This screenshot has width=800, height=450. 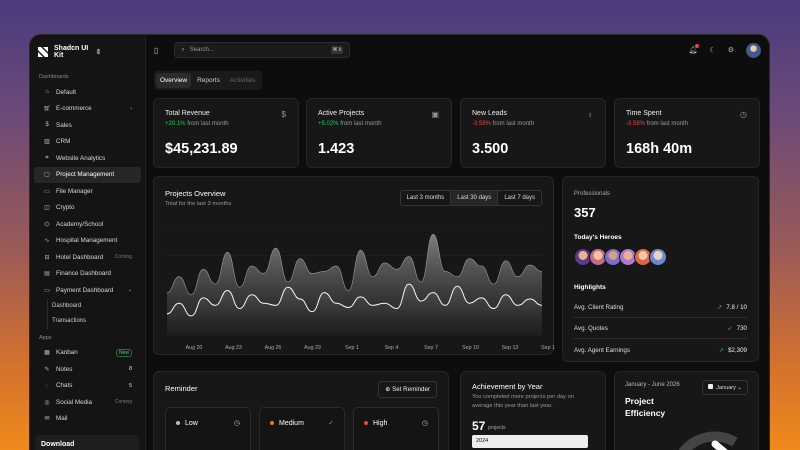 What do you see at coordinates (479, 426) in the screenshot?
I see `achievement-value: 57` at bounding box center [479, 426].